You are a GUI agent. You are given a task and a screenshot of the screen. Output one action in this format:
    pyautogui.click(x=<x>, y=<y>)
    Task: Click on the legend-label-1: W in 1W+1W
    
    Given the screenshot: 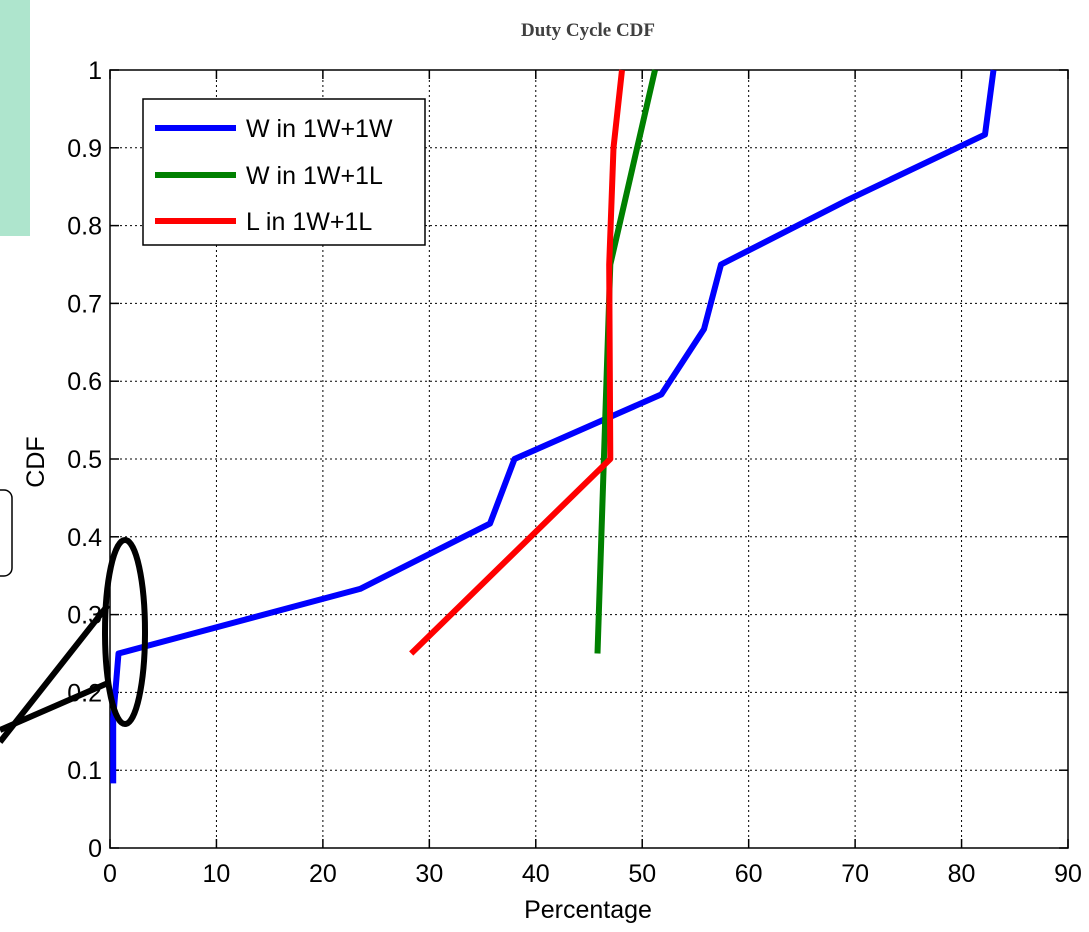 What is the action you would take?
    pyautogui.click(x=319, y=129)
    